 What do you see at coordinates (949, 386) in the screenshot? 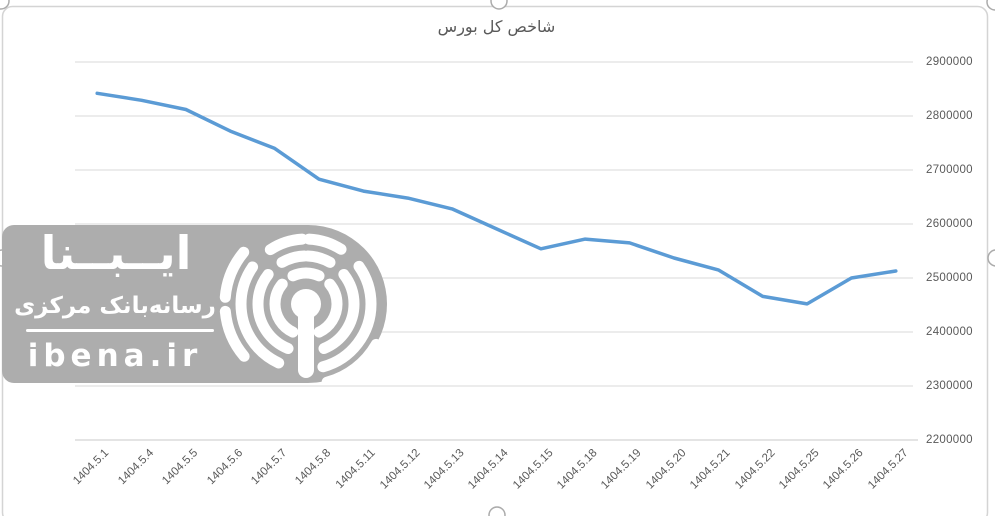
I see `y-tick-label: 2300000` at bounding box center [949, 386].